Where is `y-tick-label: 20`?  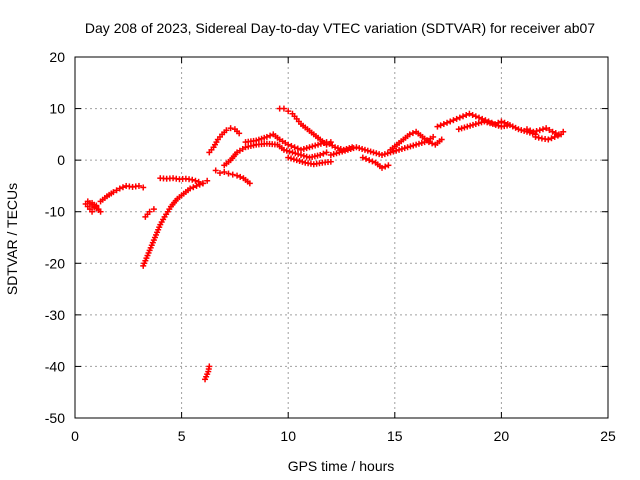 y-tick-label: 20 is located at coordinates (57, 57).